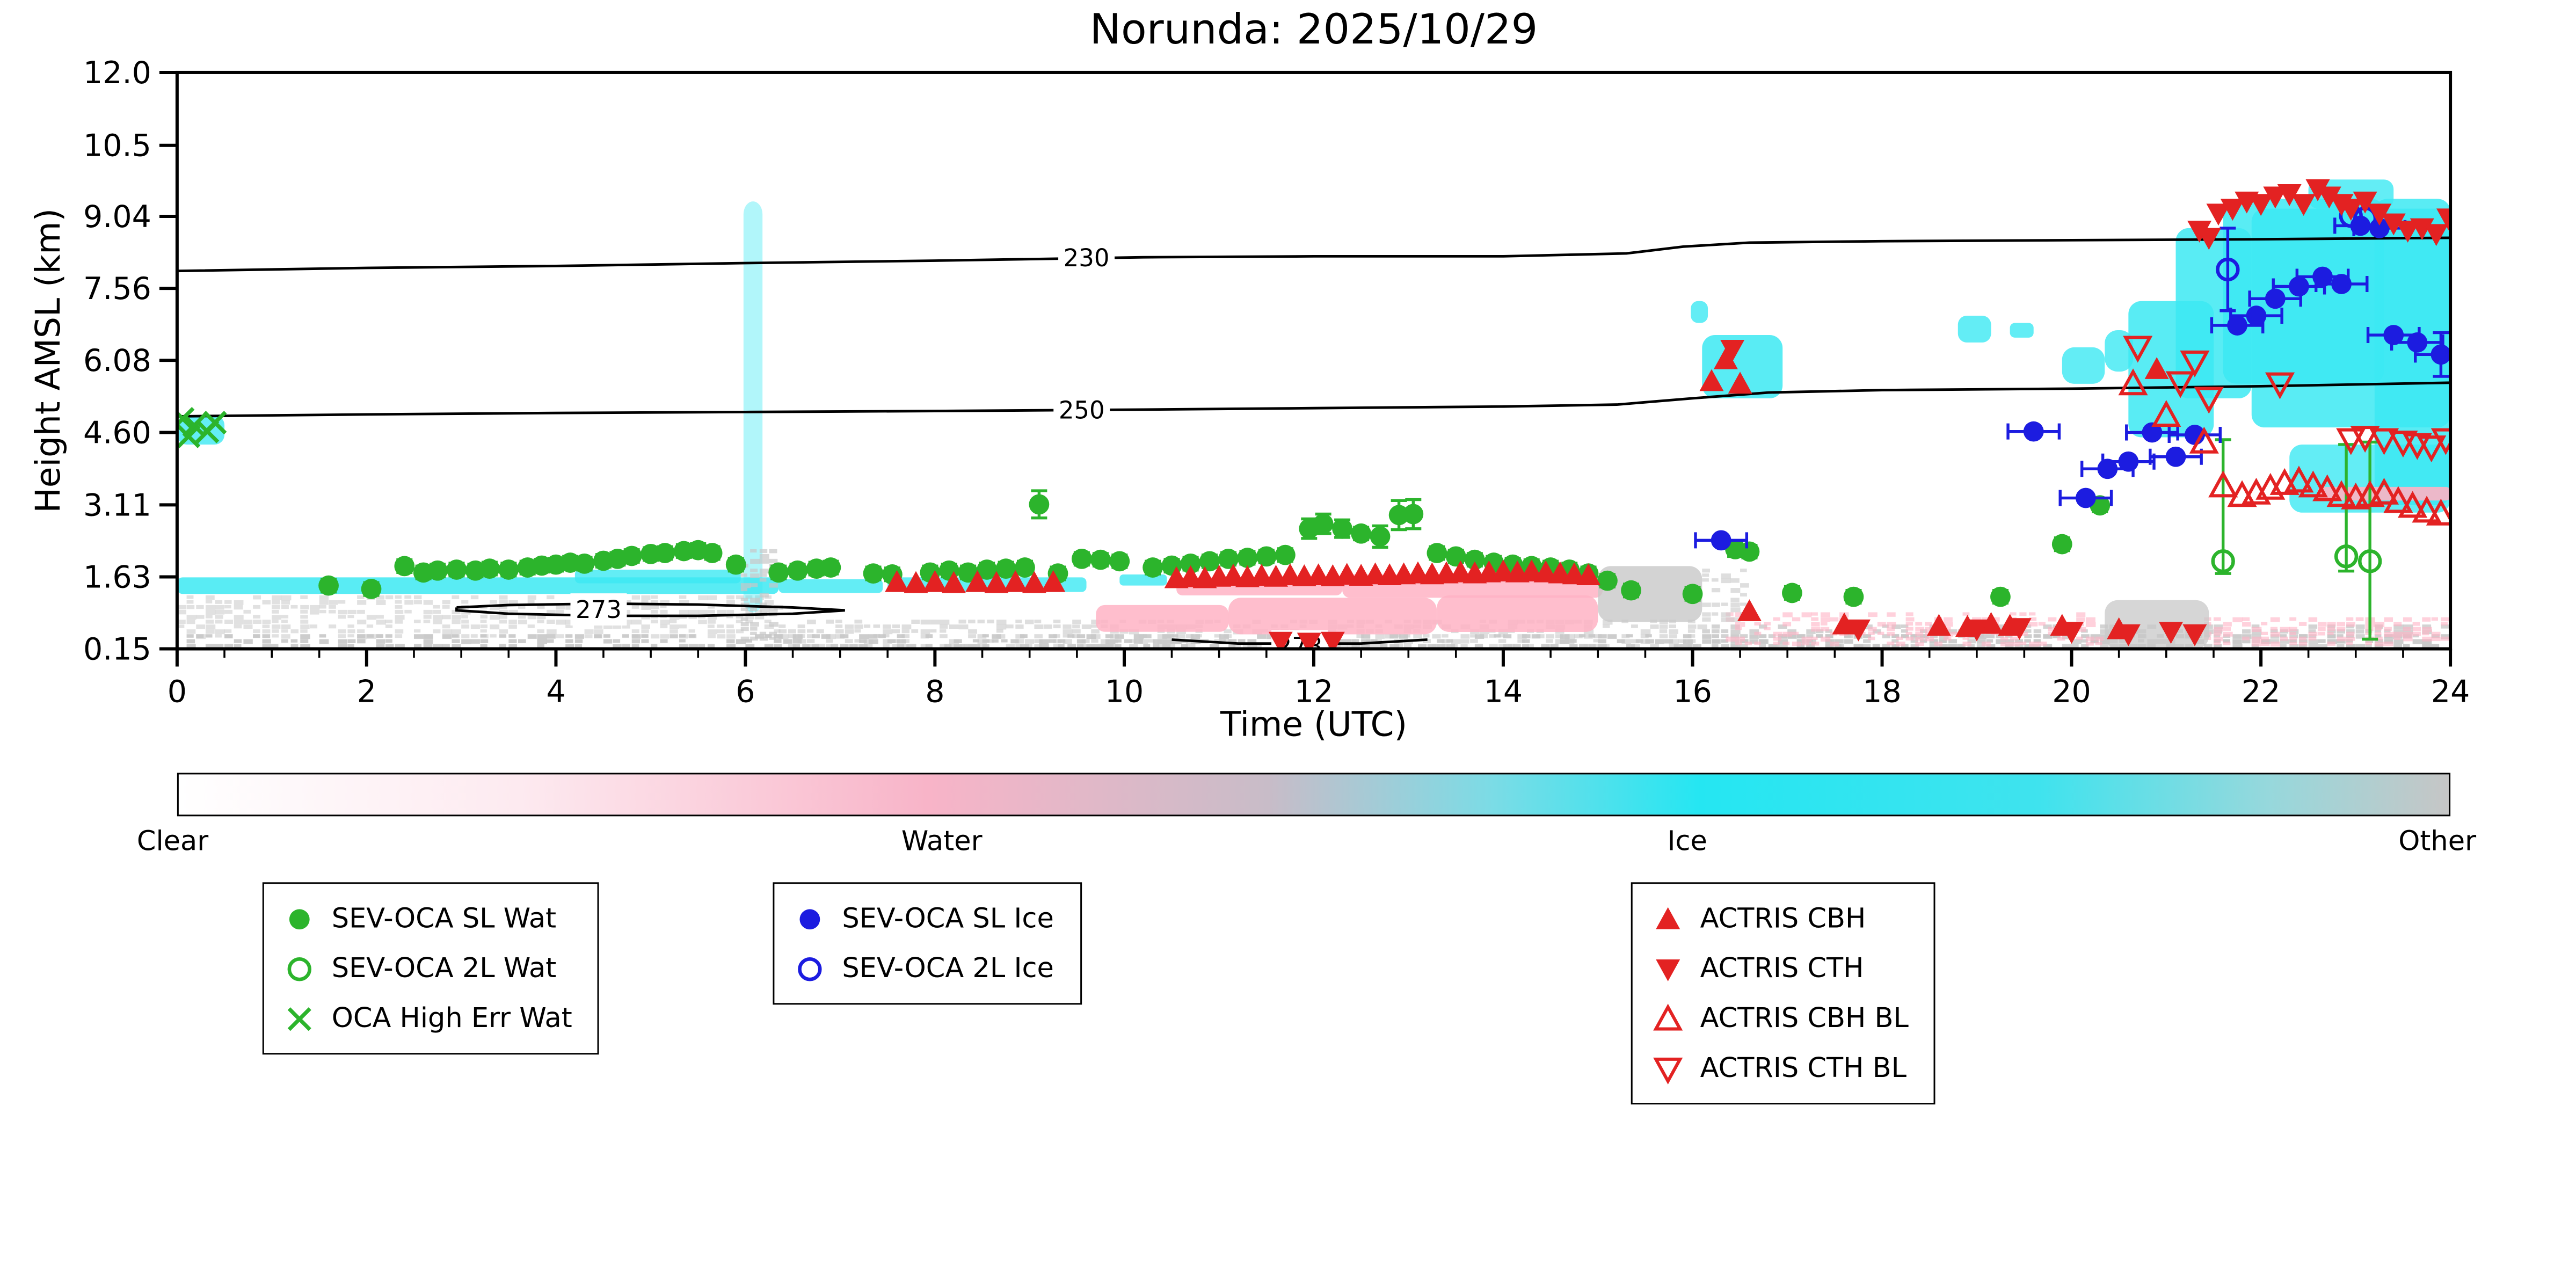 The height and width of the screenshot is (1288, 2576). I want to click on legend-item-cth: ACTRIS CTH, so click(1783, 968).